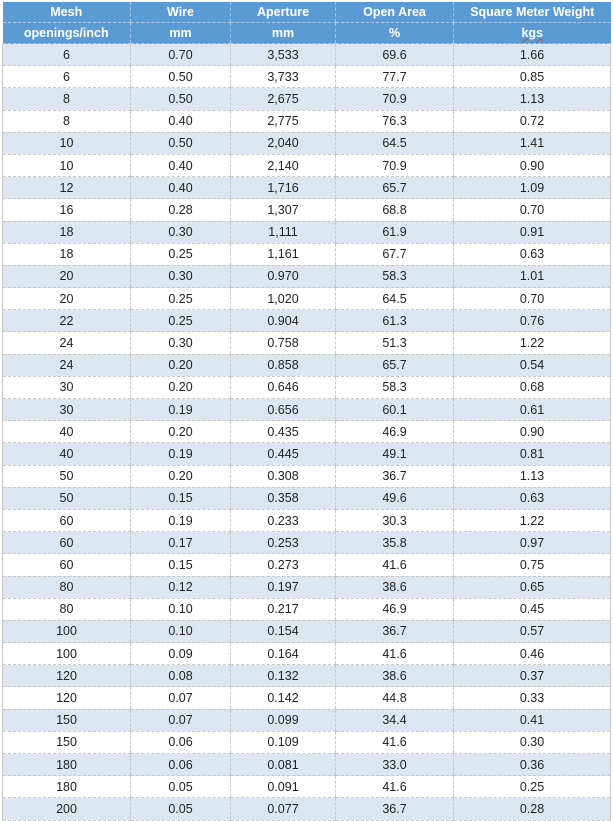 The image size is (613, 821). Describe the element at coordinates (283, 33) in the screenshot. I see `unit-aperture: mm` at that location.